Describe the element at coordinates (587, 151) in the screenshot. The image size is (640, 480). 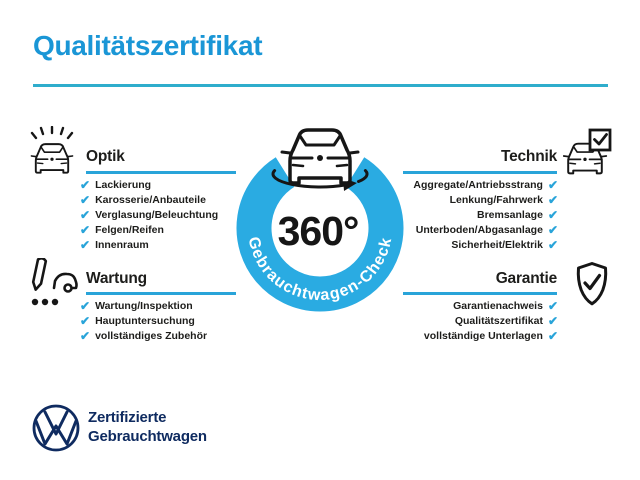
I see `car-checkbox-icon` at that location.